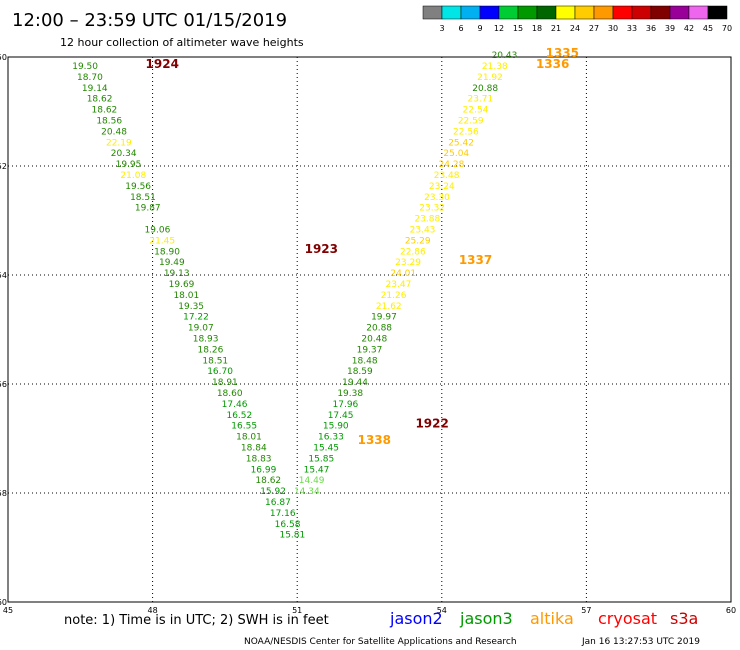 This screenshot has height=650, width=740. What do you see at coordinates (537, 28) in the screenshot?
I see `scale-label-5: 18` at bounding box center [537, 28].